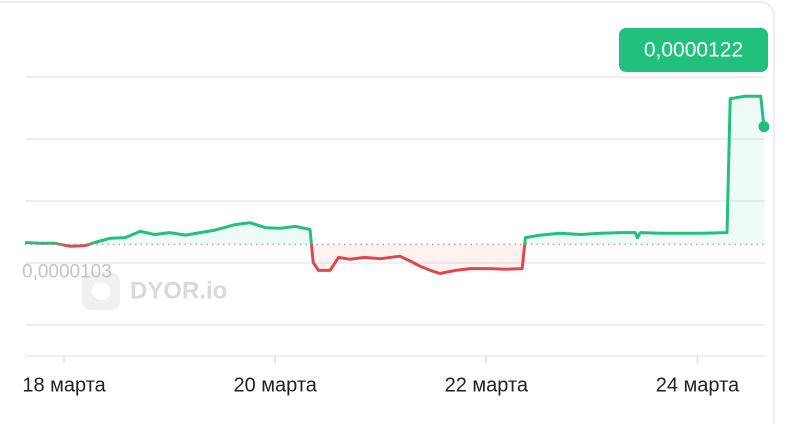  I want to click on price-badge, so click(693, 50).